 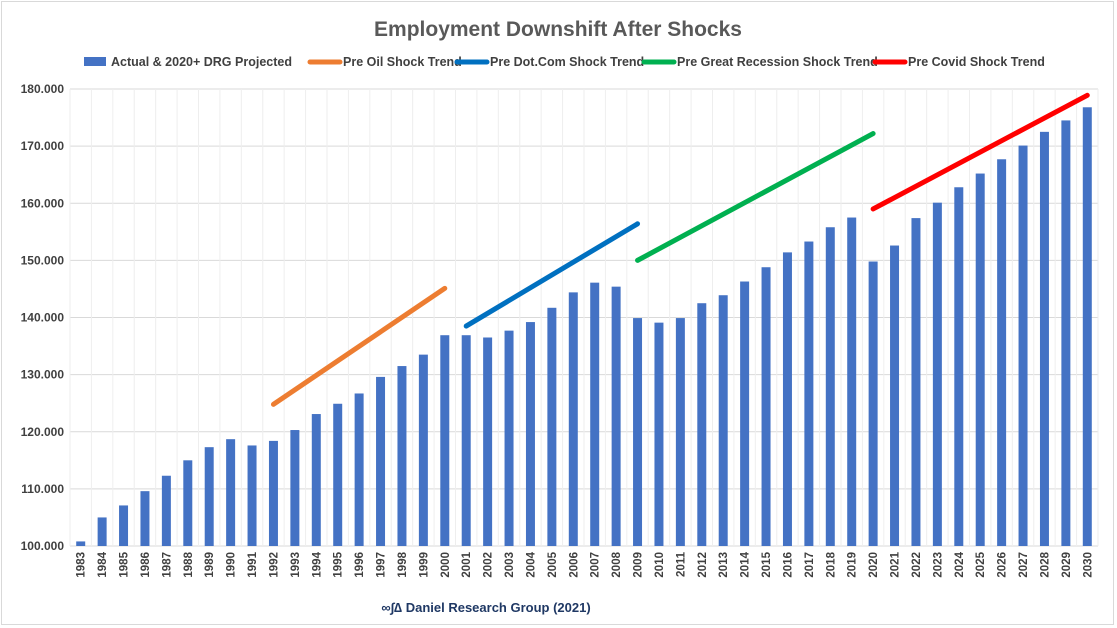 What do you see at coordinates (210, 565) in the screenshot?
I see `x-tick-label: 1989` at bounding box center [210, 565].